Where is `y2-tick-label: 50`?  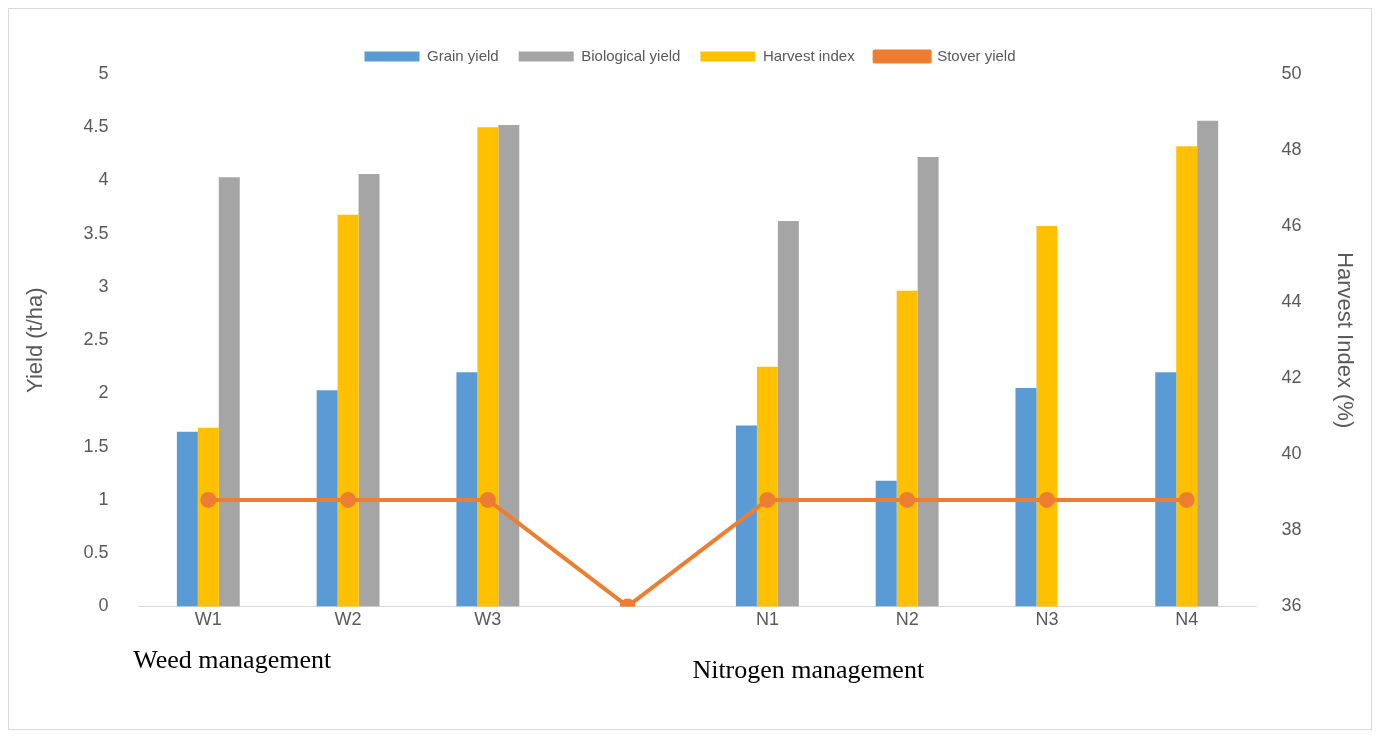
y2-tick-label: 50 is located at coordinates (1291, 72).